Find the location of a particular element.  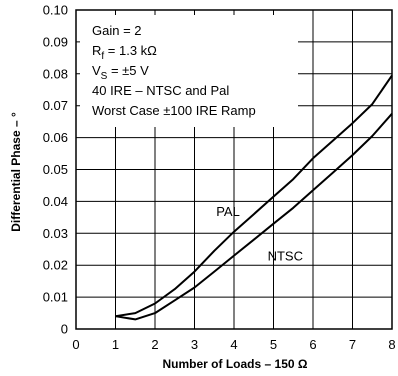

x-axis-title: Number of Loads – 150 Ω is located at coordinates (235, 364).